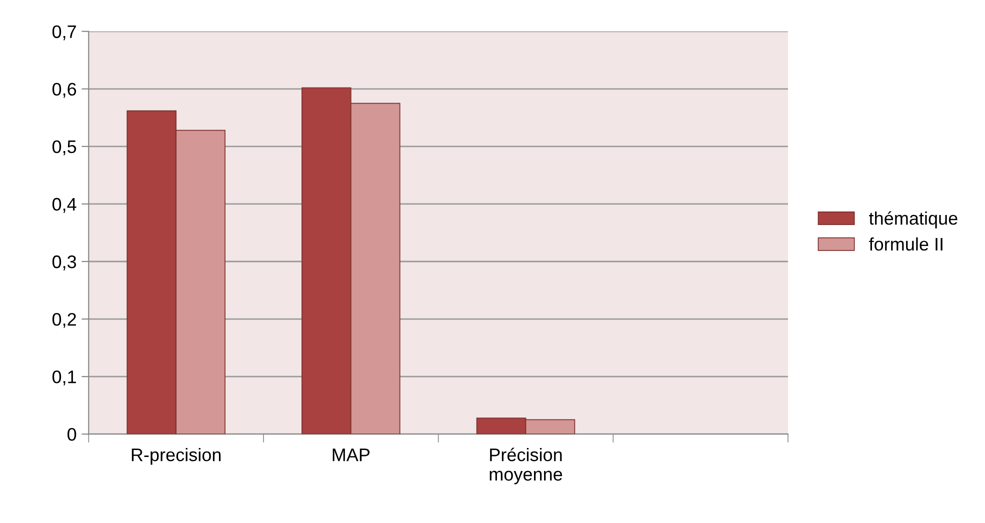 The height and width of the screenshot is (523, 985). Describe the element at coordinates (905, 244) in the screenshot. I see `legend-label: formule II` at that location.